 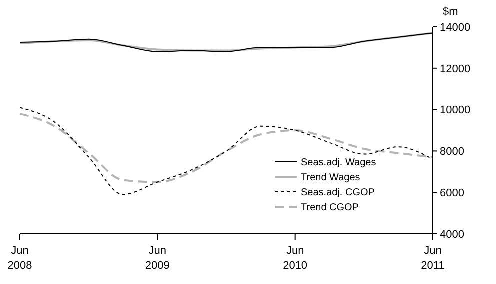 What do you see at coordinates (157, 258) in the screenshot?
I see `x-tick-label: Jun 2009` at bounding box center [157, 258].